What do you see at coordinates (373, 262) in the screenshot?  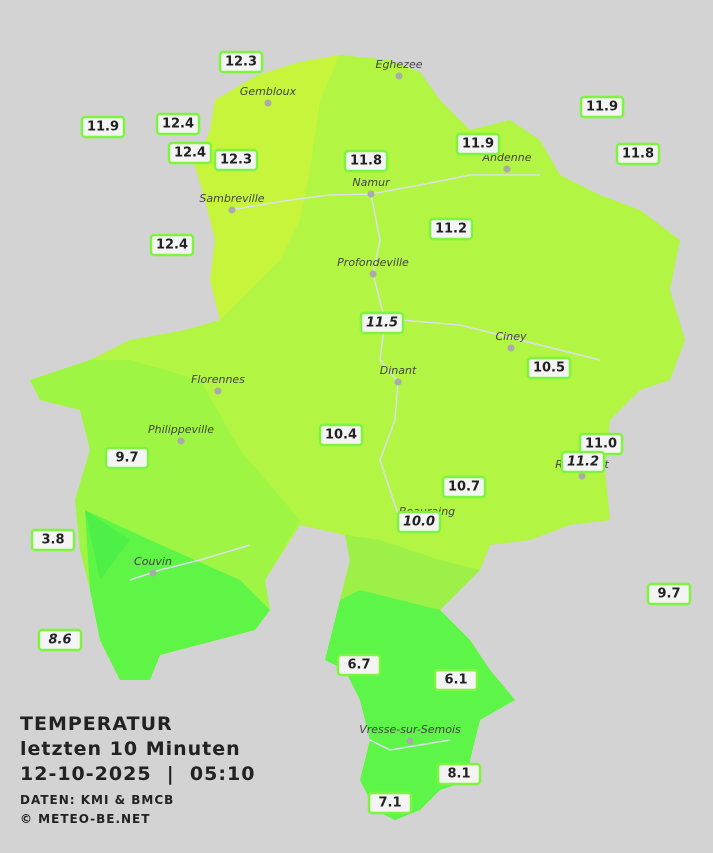 I see `city-label: Profondeville` at bounding box center [373, 262].